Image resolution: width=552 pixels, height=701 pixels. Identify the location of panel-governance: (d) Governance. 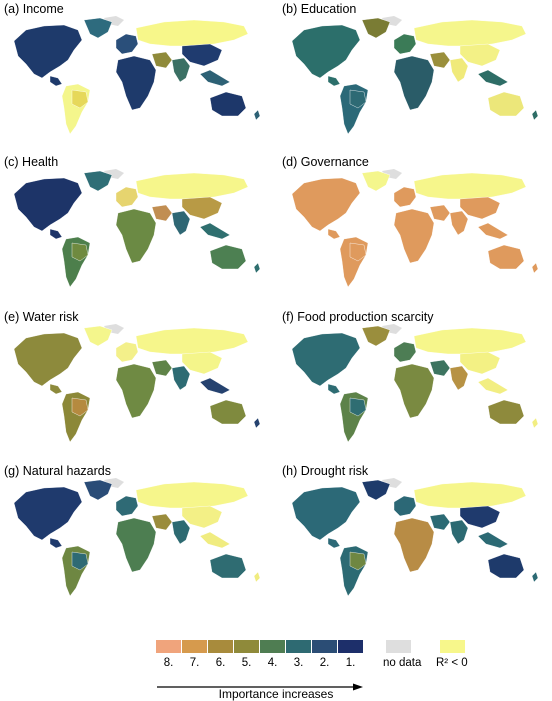
(417, 230).